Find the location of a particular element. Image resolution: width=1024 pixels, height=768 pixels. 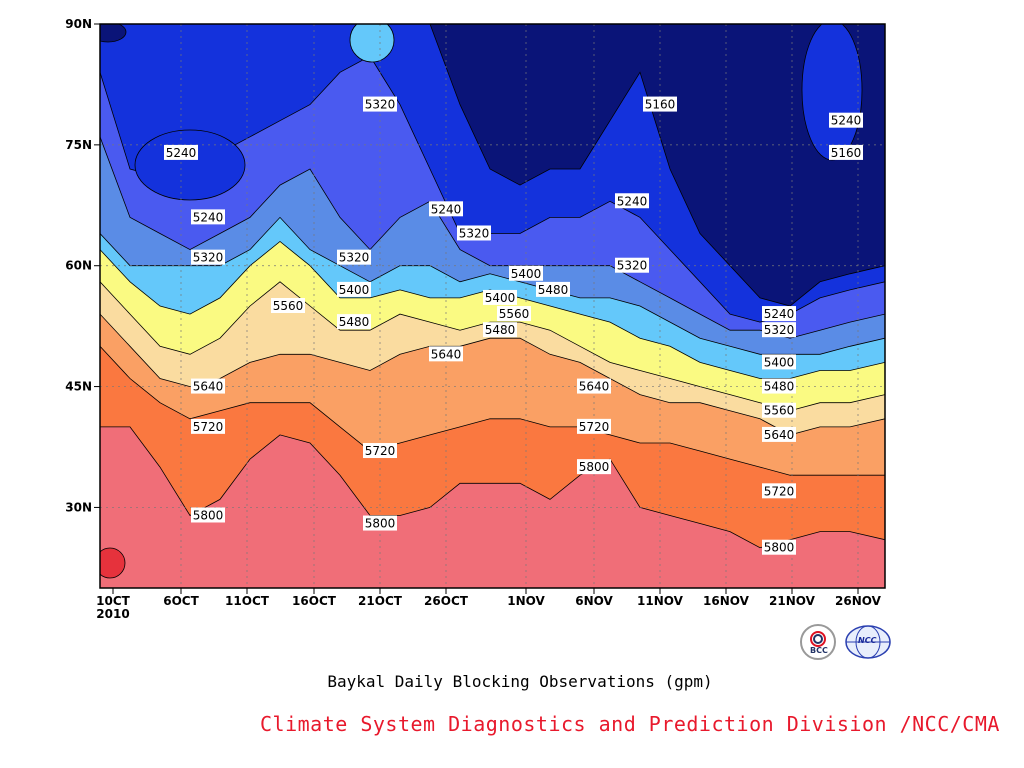

contour-label-text: 5800 is located at coordinates (208, 515).